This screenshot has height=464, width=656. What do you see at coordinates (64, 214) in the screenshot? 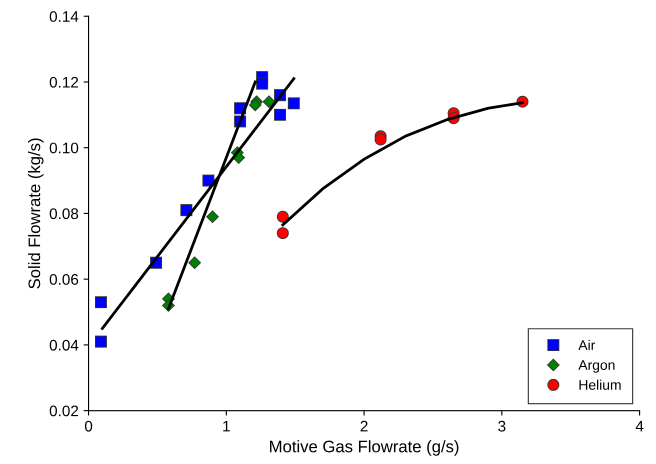
I see `y-tick-label: 0.08` at bounding box center [64, 214].